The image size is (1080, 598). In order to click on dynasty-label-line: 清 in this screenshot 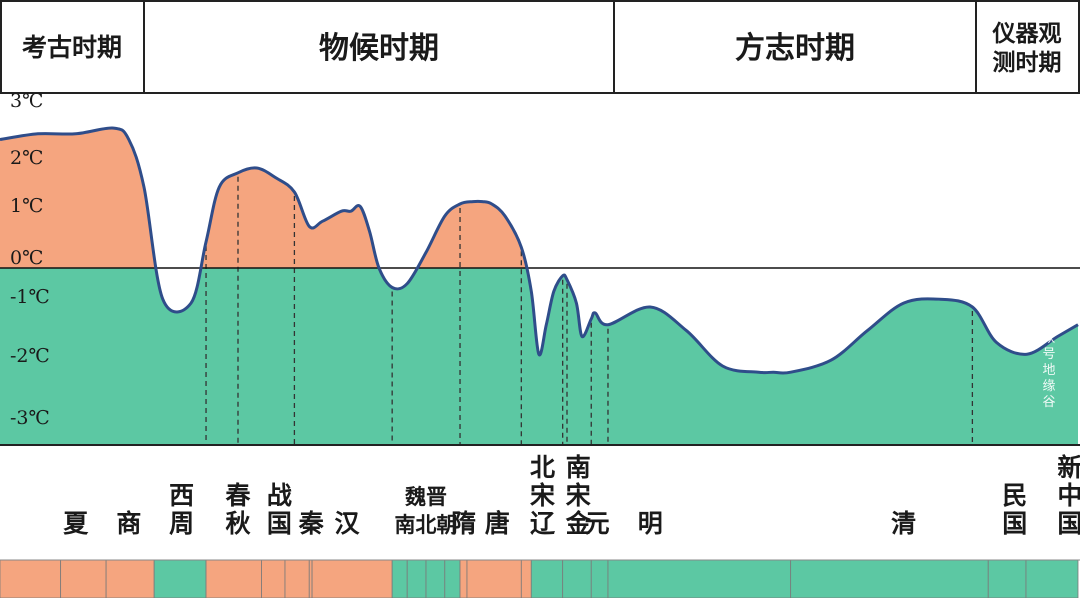, I will do `click(903, 523)`.